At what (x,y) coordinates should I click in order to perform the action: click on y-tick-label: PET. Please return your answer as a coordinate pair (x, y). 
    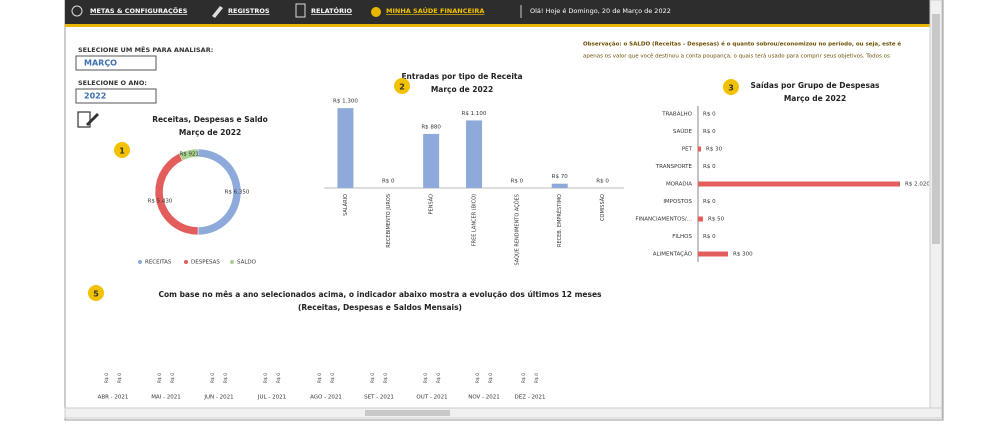
    Looking at the image, I should click on (687, 150).